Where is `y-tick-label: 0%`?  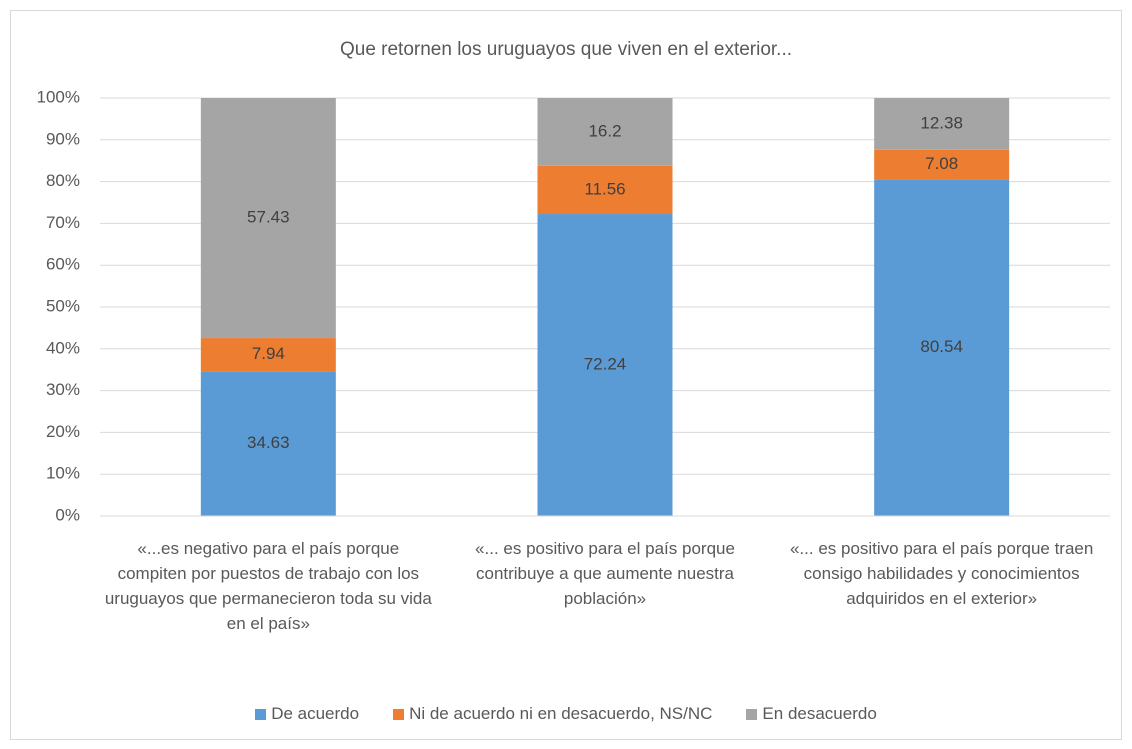 y-tick-label: 0% is located at coordinates (67, 514).